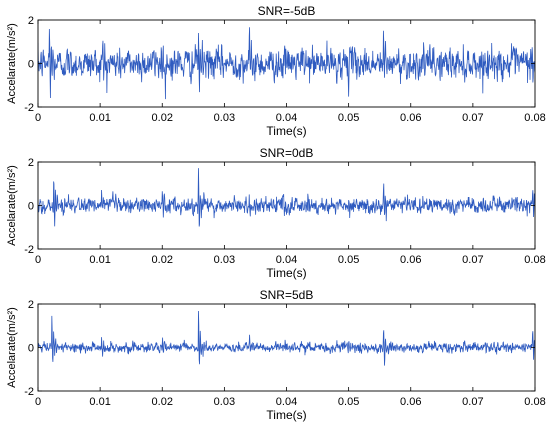 The height and width of the screenshot is (429, 550). Describe the element at coordinates (287, 11) in the screenshot. I see `panel-title: SNR=-5dB` at that location.